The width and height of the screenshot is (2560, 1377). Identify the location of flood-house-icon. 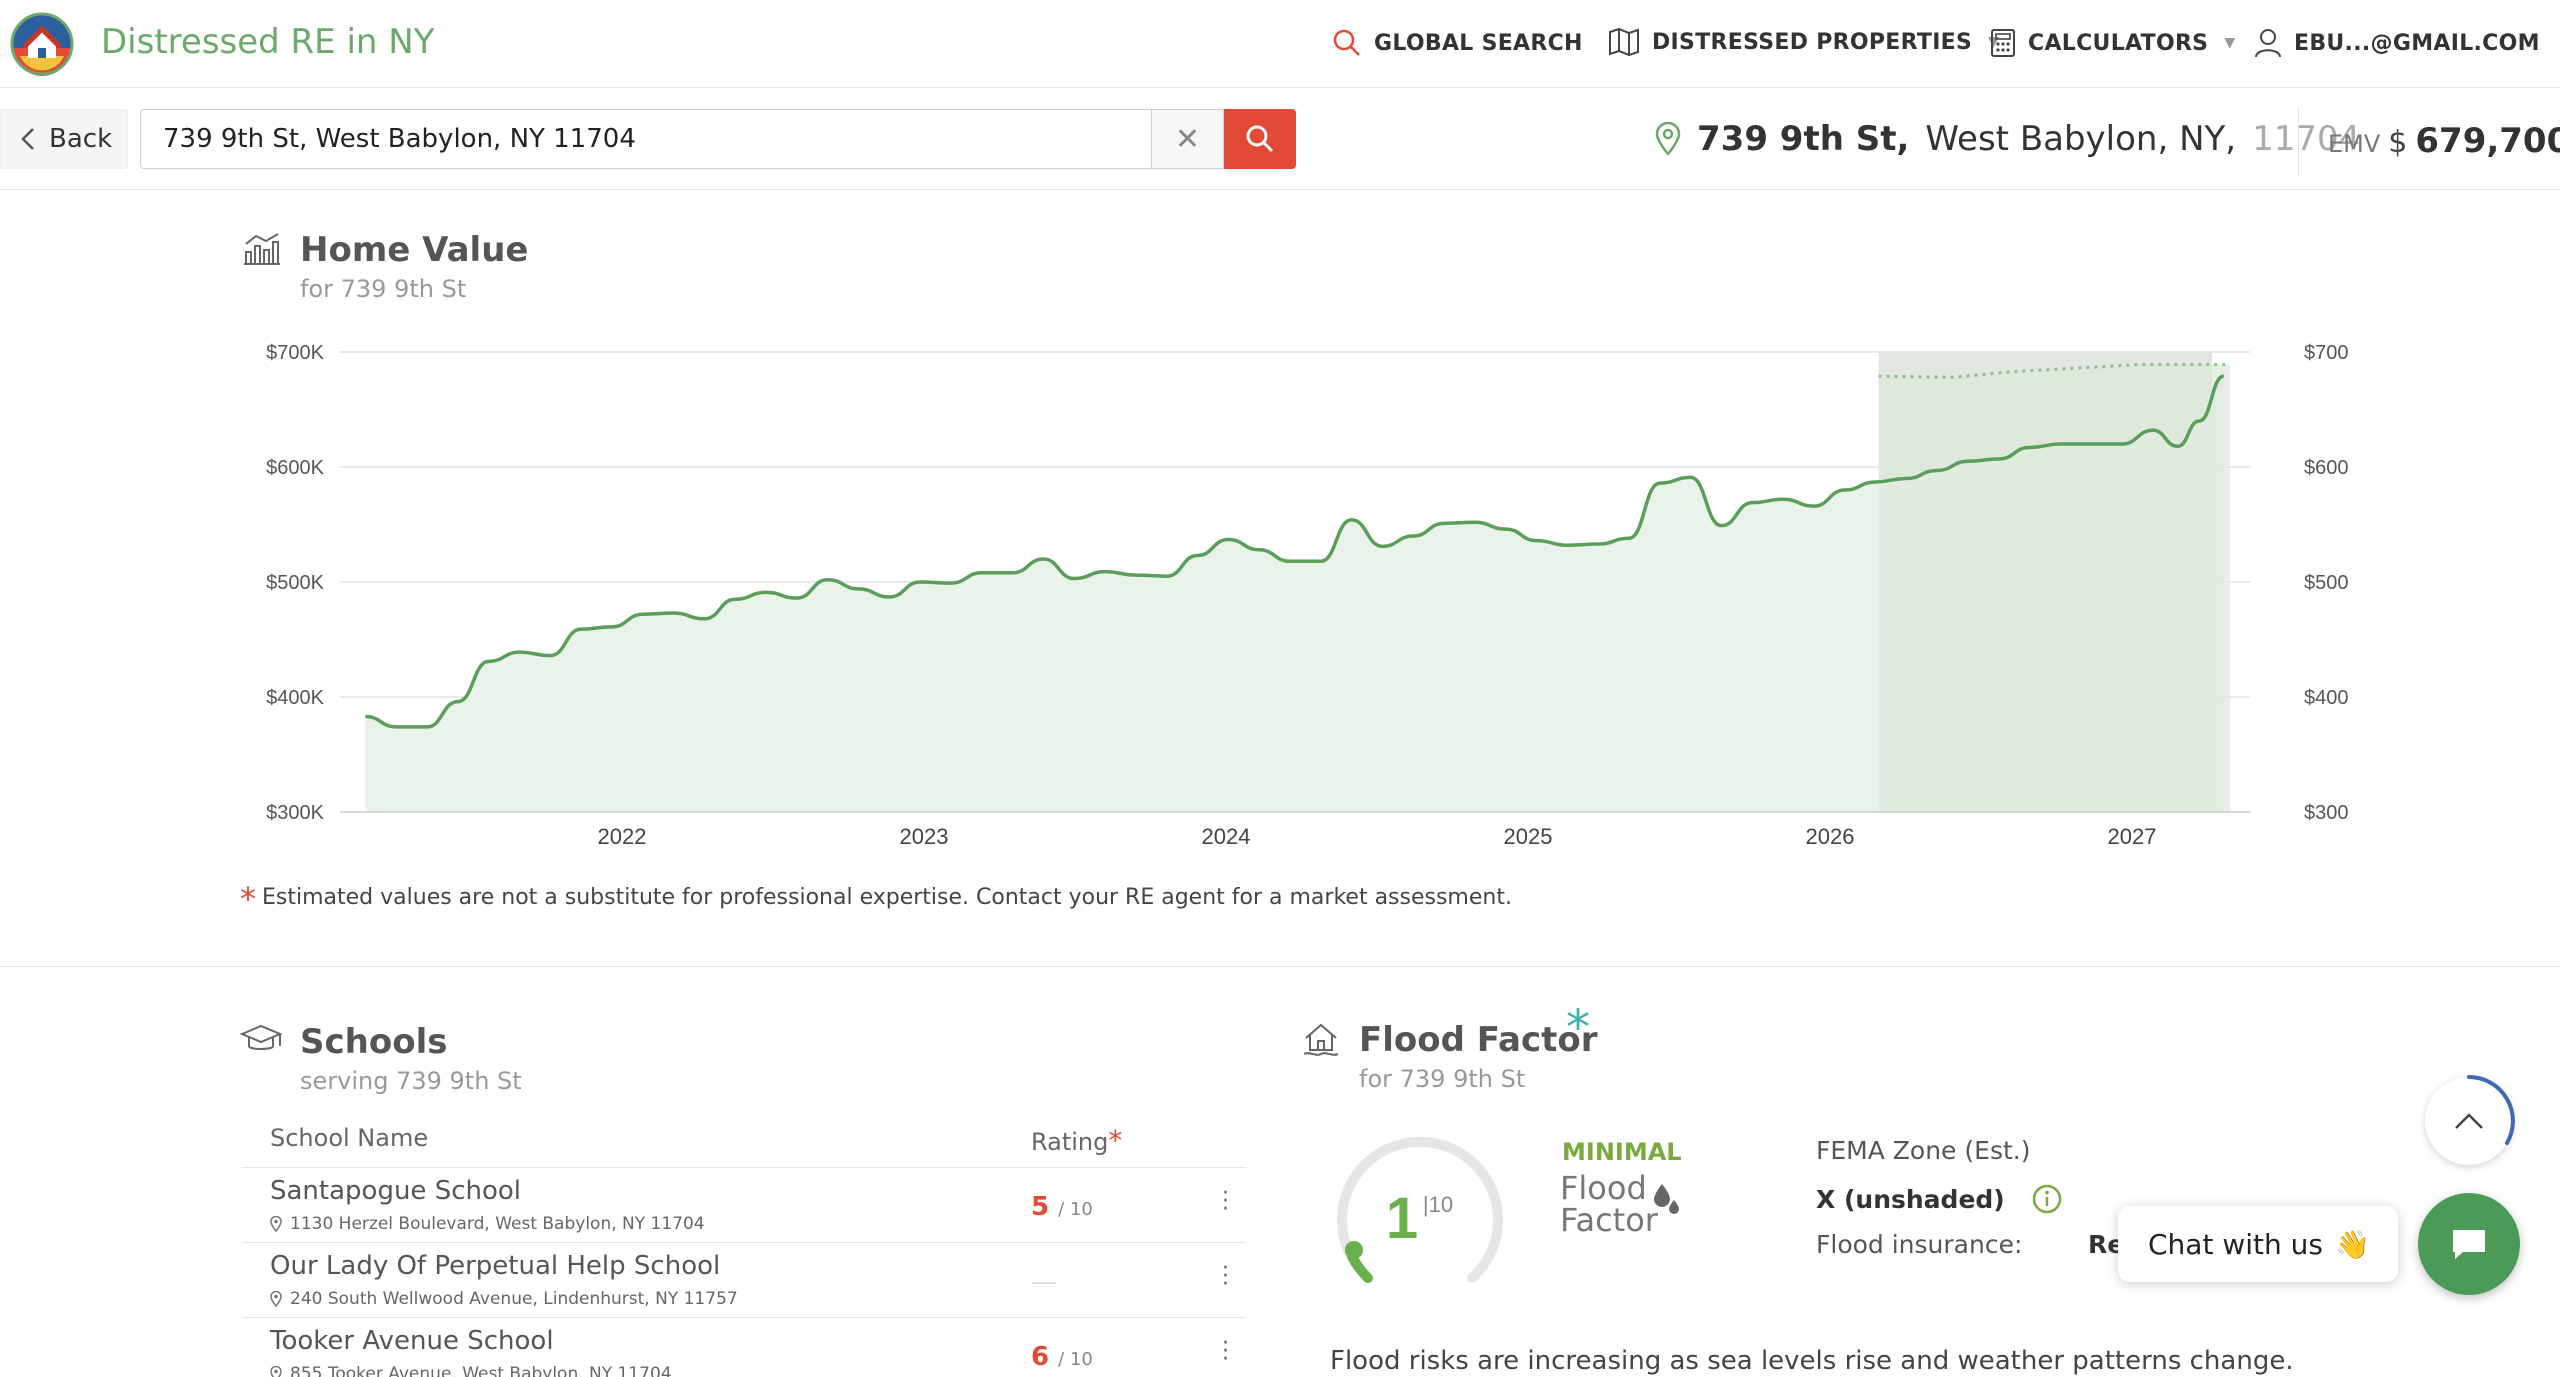
(1321, 1039).